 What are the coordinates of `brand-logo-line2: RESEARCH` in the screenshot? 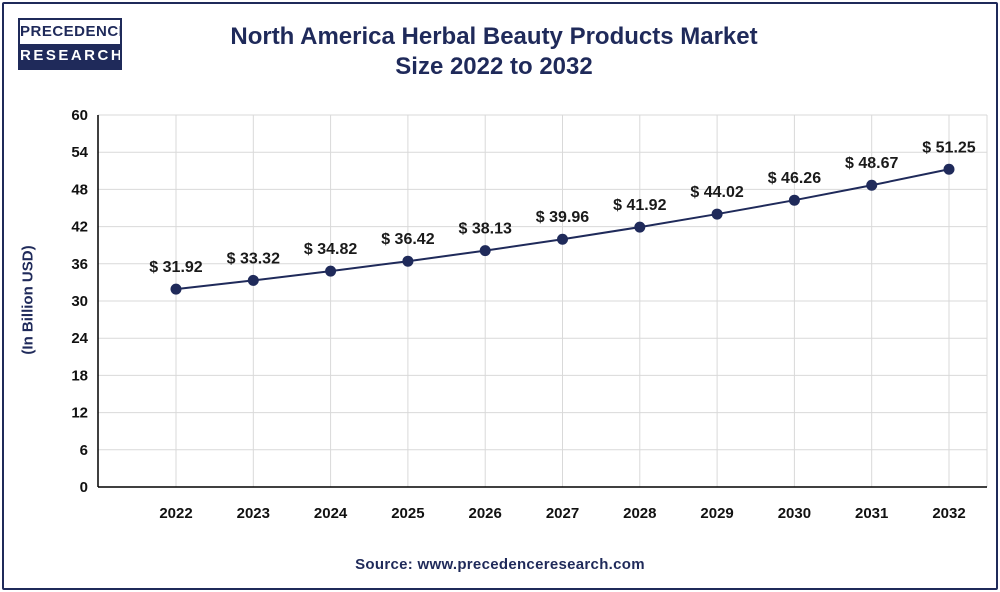 It's located at (70, 56).